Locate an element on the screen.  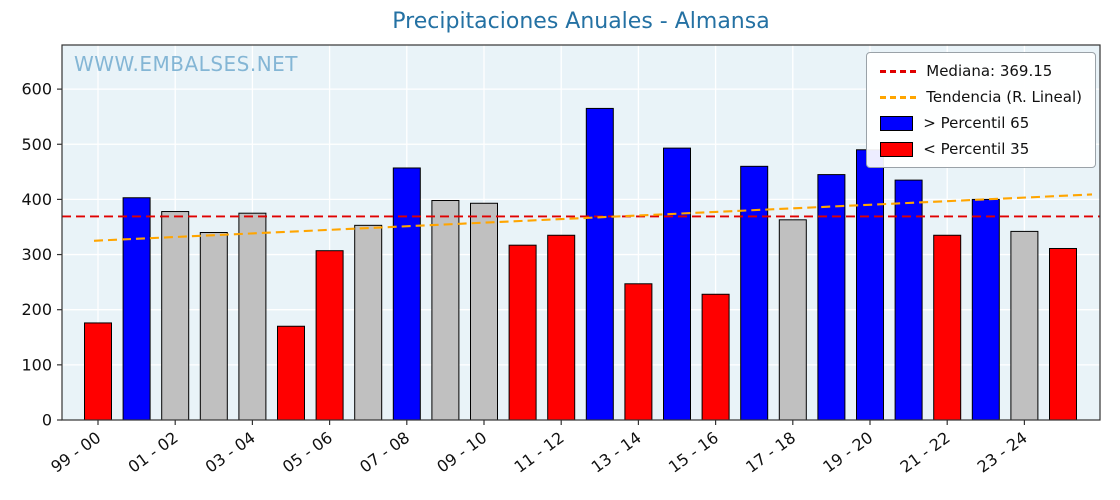
legend-item-above-percentile: > Percentil 65 is located at coordinates (981, 123).